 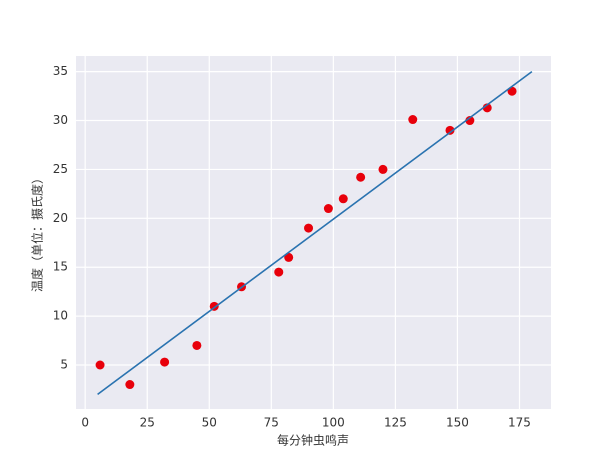 What do you see at coordinates (60, 267) in the screenshot?
I see `y-tick-label: 15` at bounding box center [60, 267].